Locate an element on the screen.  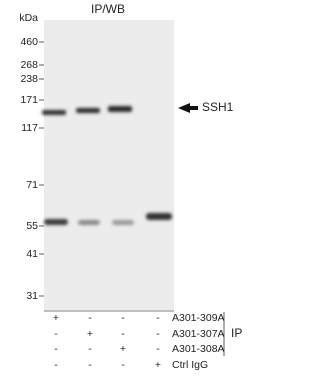
band-label: SSH1 is located at coordinates (218, 107).